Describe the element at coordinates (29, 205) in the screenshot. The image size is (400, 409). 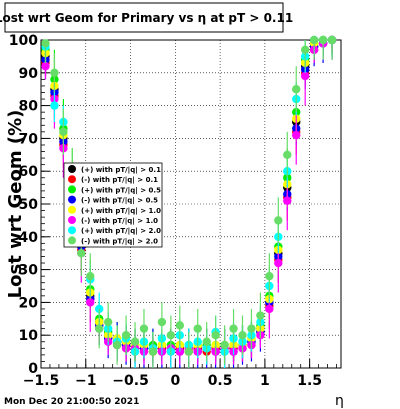
I see `y-tick-label: 50` at that location.